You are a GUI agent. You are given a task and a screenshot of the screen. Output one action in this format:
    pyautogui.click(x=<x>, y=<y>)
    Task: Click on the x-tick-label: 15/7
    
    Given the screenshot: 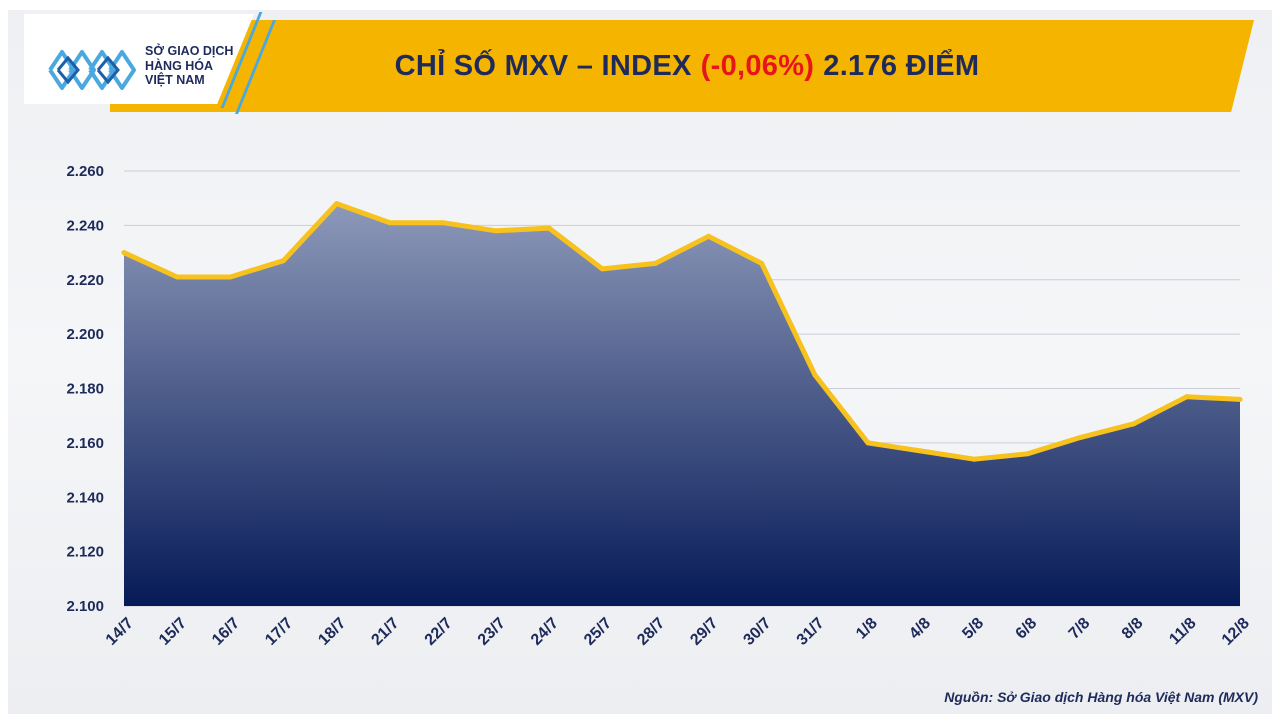 What is the action you would take?
    pyautogui.click(x=173, y=632)
    